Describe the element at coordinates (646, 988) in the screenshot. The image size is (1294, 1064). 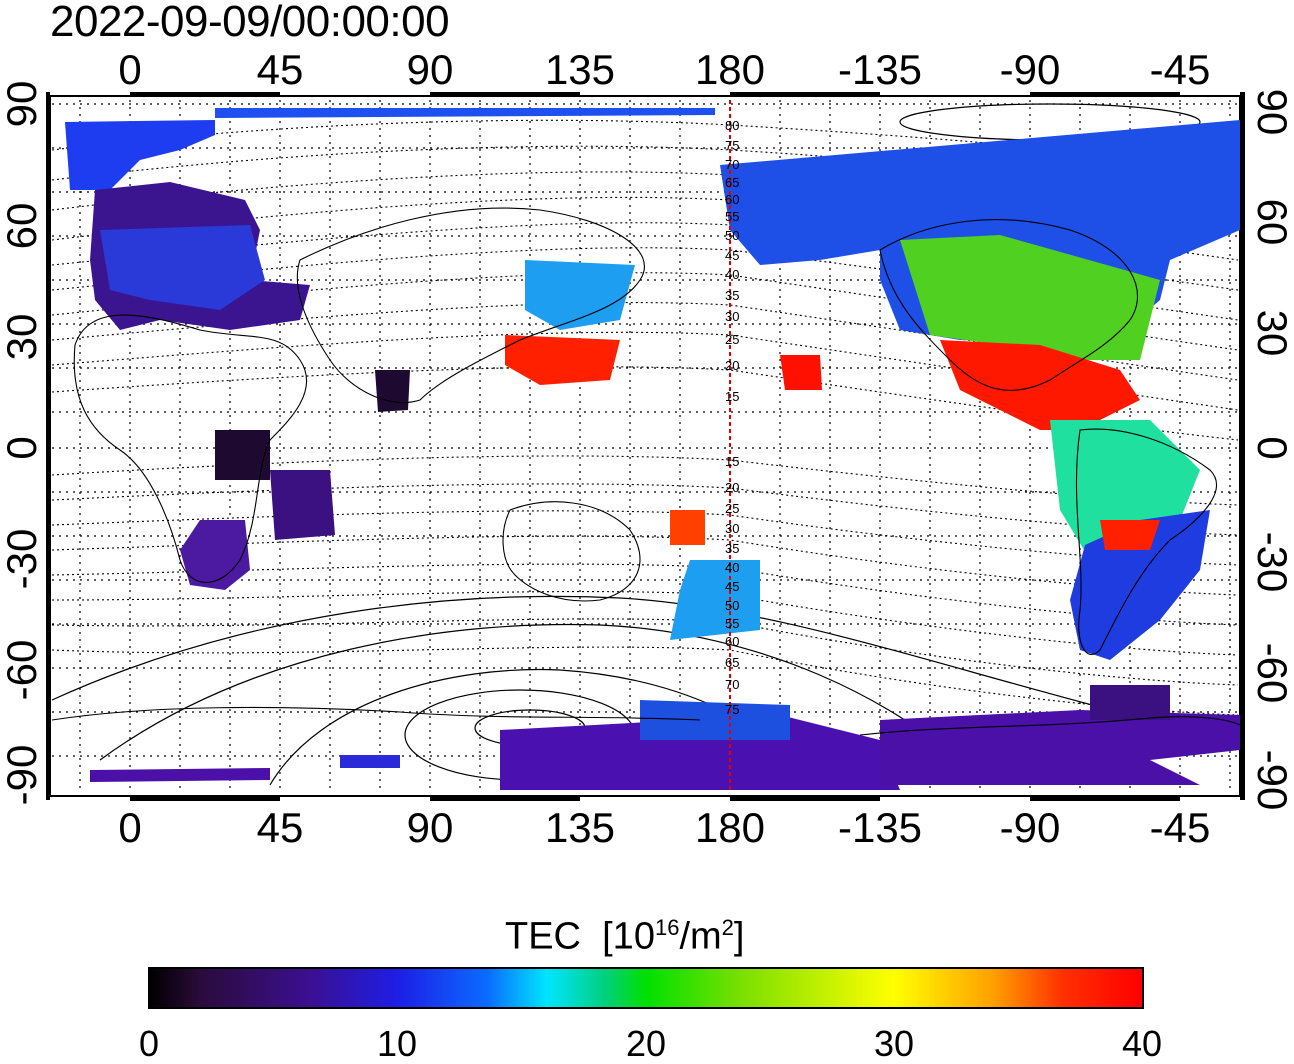
I see `colorbar` at that location.